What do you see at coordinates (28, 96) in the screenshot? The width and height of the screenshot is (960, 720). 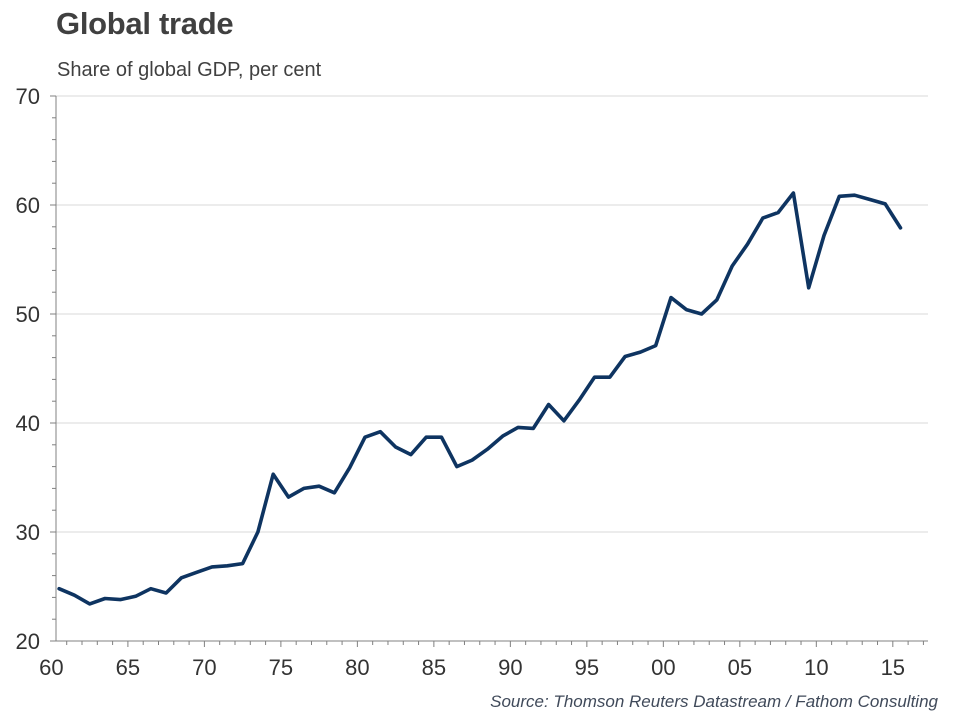 I see `y-tick-label: 70` at bounding box center [28, 96].